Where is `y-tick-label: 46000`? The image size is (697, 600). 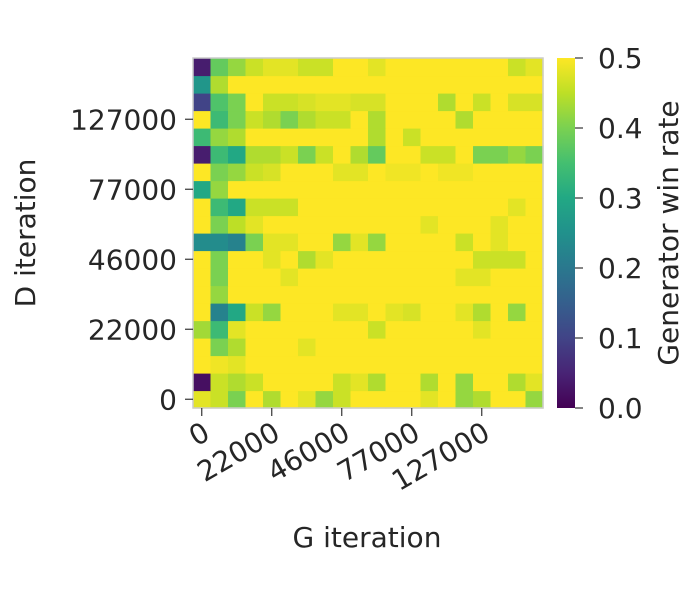 y-tick-label: 46000 is located at coordinates (132, 259).